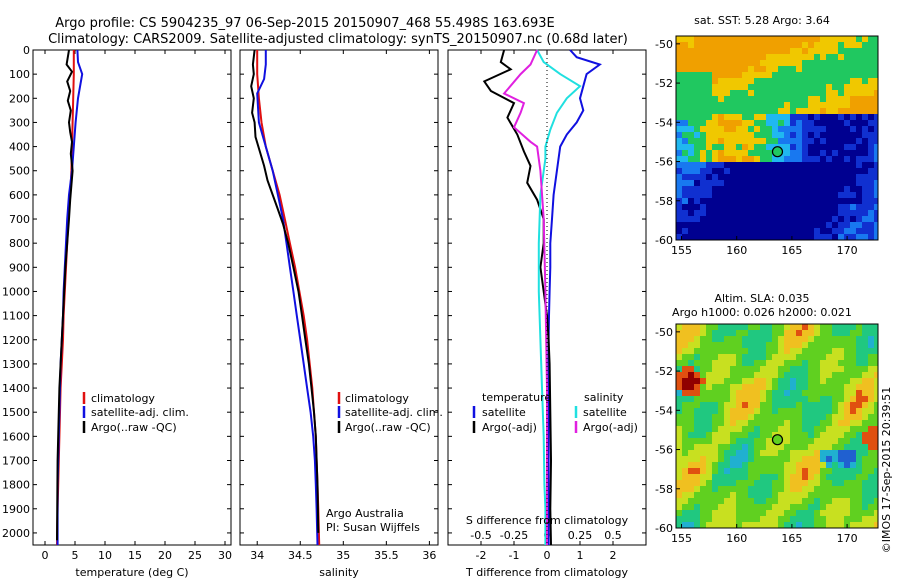 The height and width of the screenshot is (580, 900). Describe the element at coordinates (16, 460) in the screenshot. I see `y-tick-label: 1700` at that location.